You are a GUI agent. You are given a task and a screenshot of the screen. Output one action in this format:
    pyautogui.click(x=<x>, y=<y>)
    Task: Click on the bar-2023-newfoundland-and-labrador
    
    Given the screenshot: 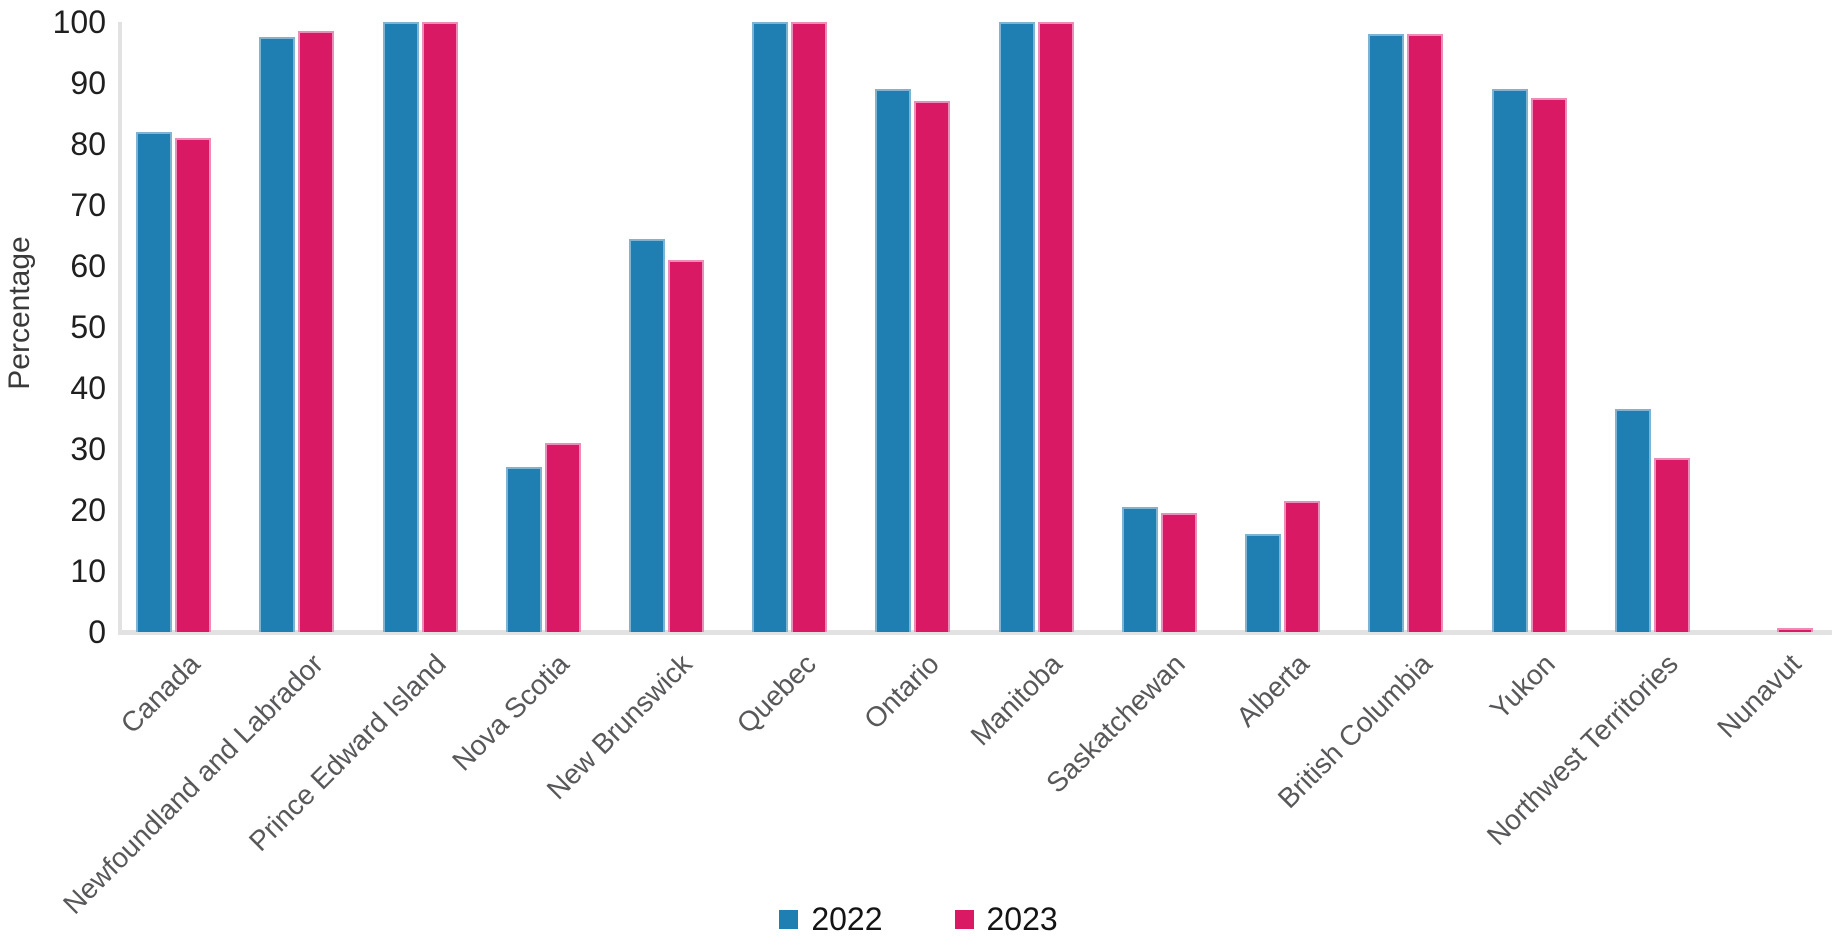 What is the action you would take?
    pyautogui.click(x=316, y=331)
    